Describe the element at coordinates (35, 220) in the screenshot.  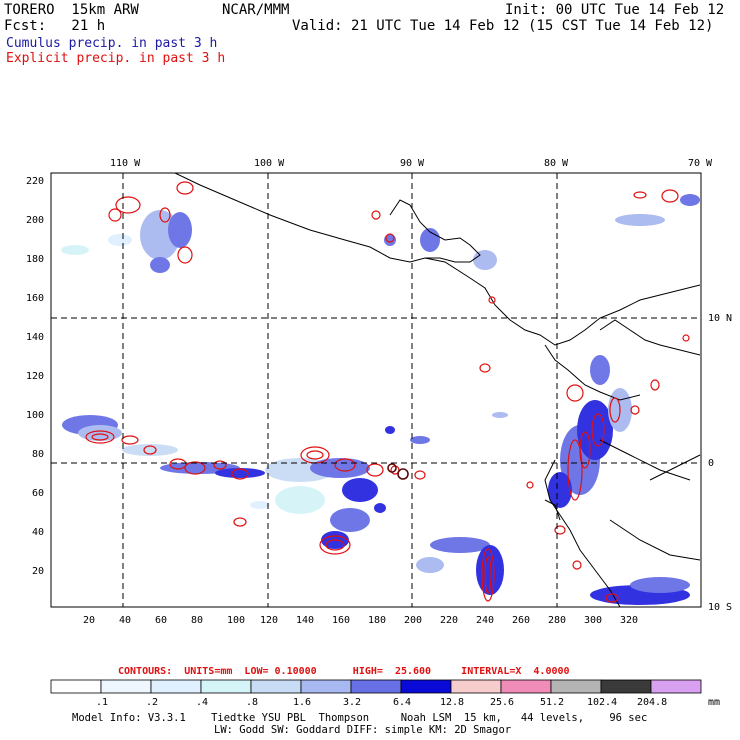
I see `y-tick: 200` at that location.